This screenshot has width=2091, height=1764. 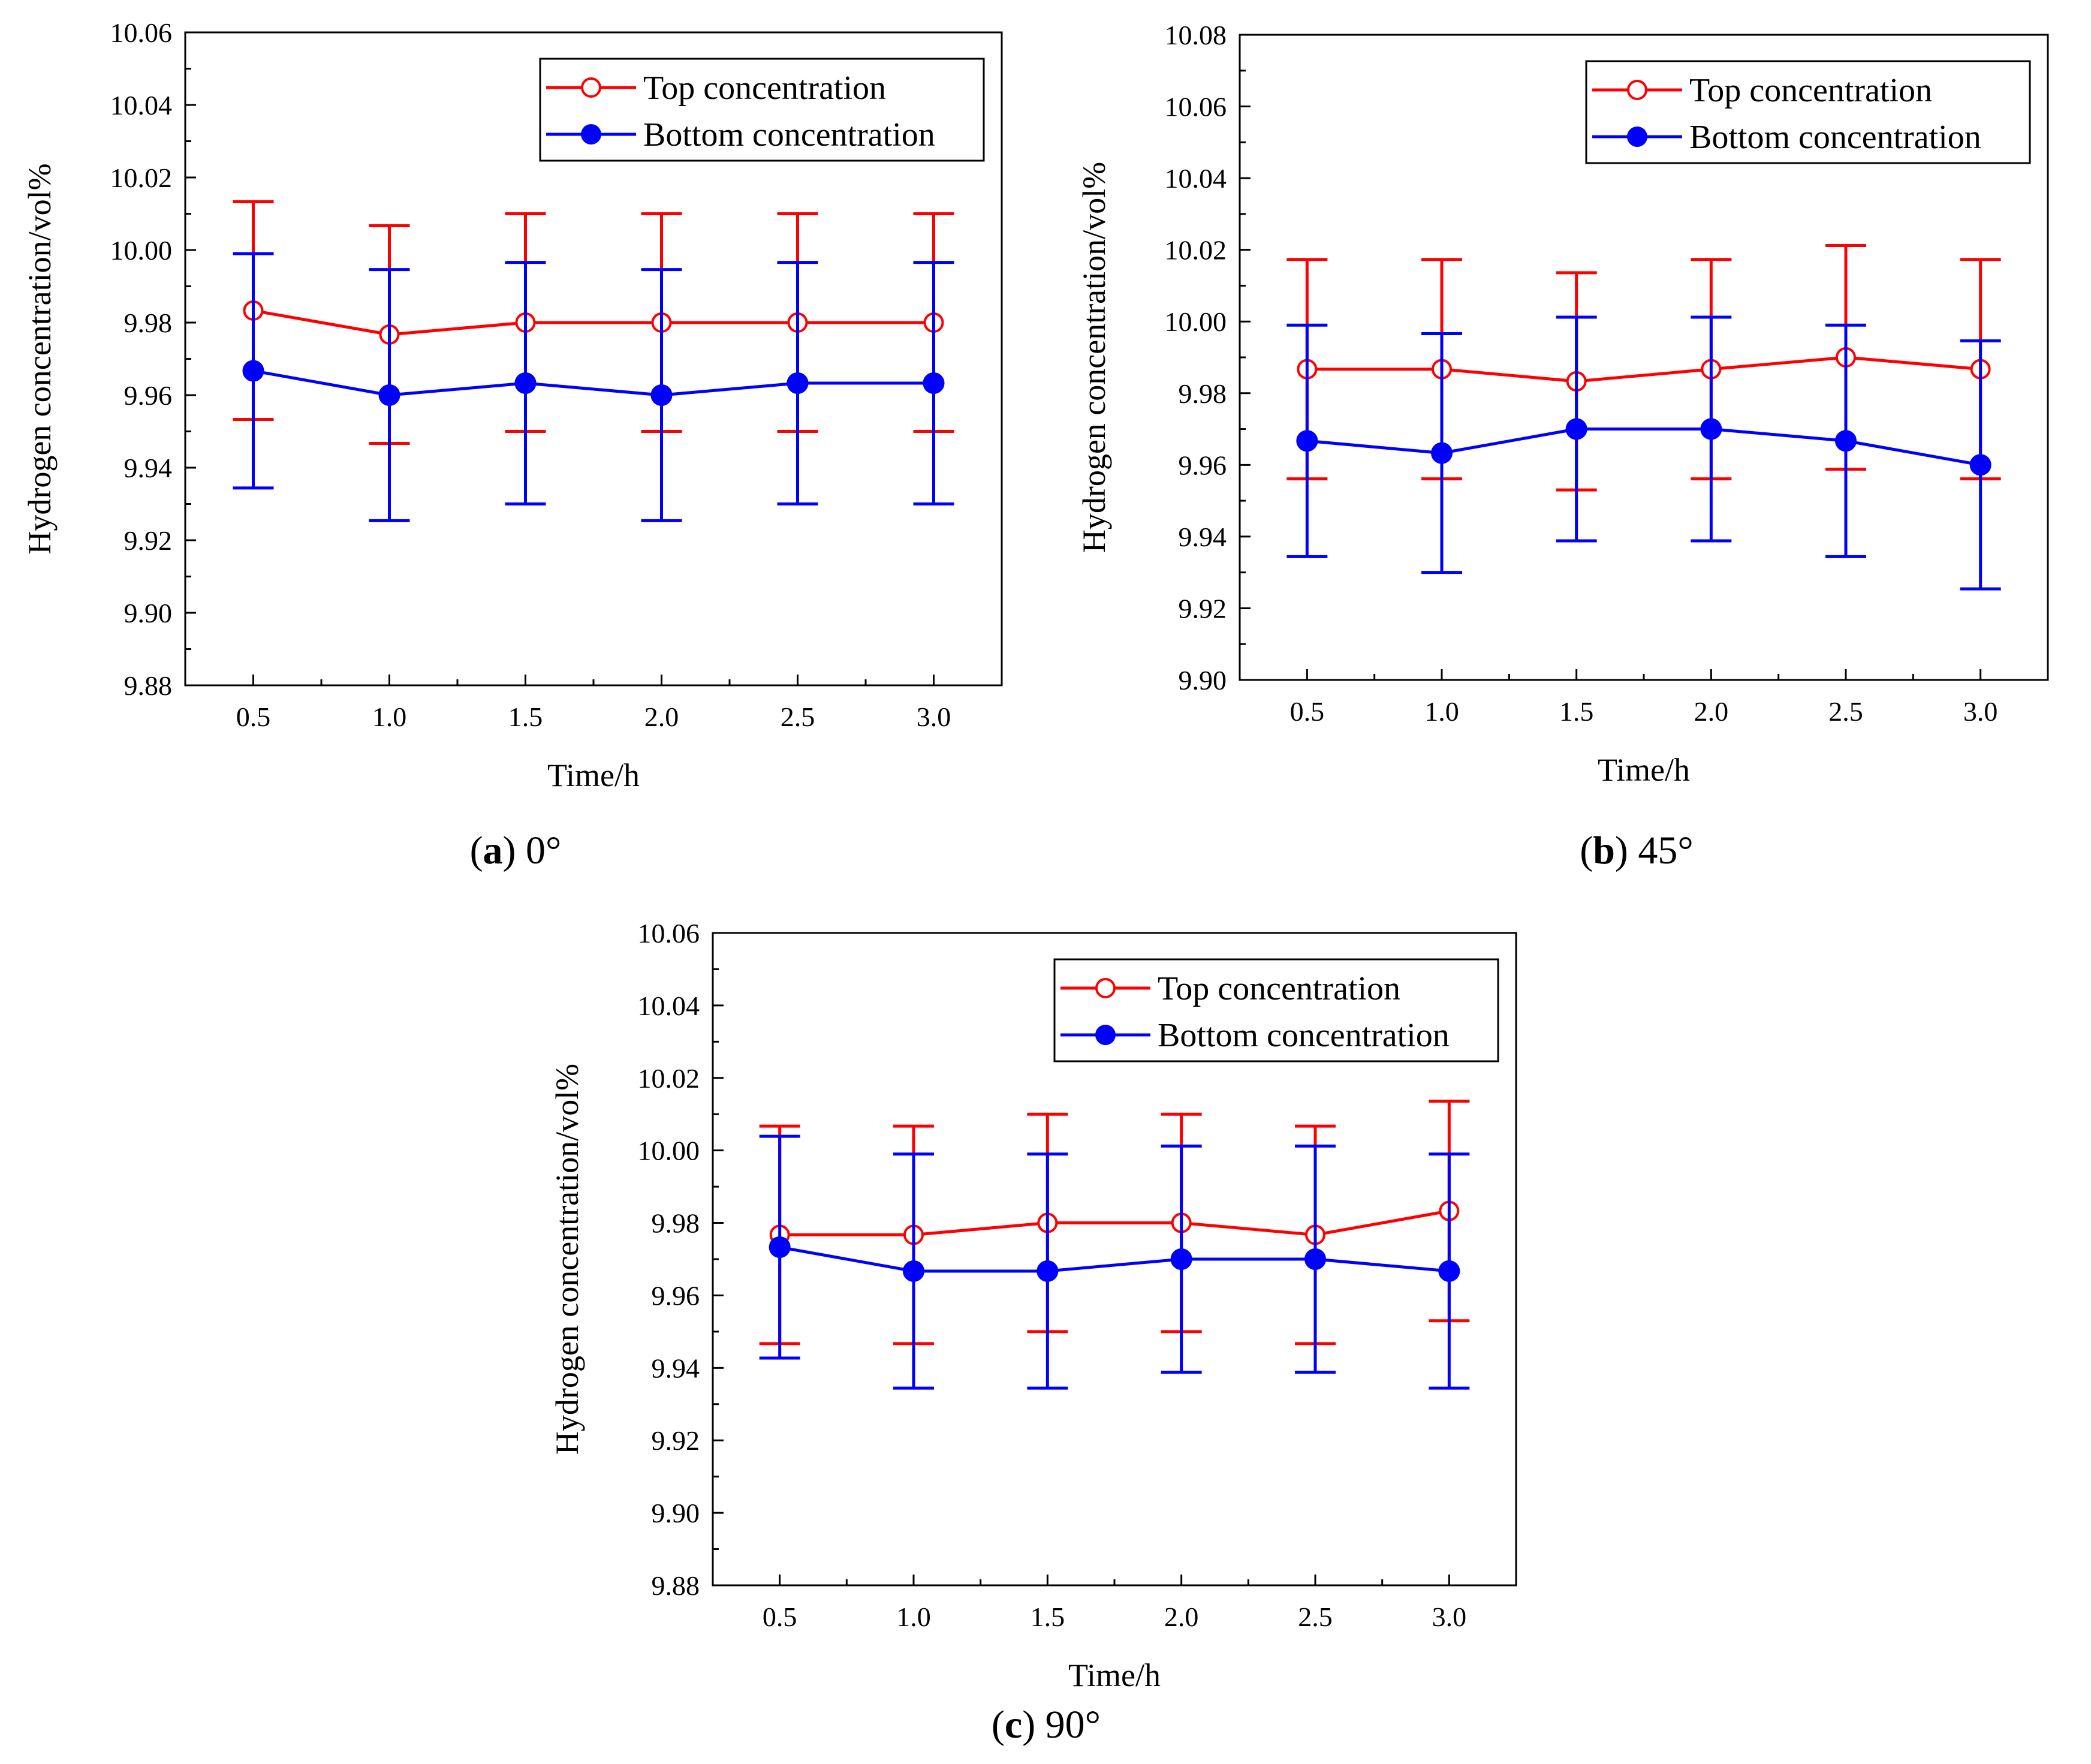 What do you see at coordinates (1604, 850) in the screenshot?
I see `caption-letter: b` at bounding box center [1604, 850].